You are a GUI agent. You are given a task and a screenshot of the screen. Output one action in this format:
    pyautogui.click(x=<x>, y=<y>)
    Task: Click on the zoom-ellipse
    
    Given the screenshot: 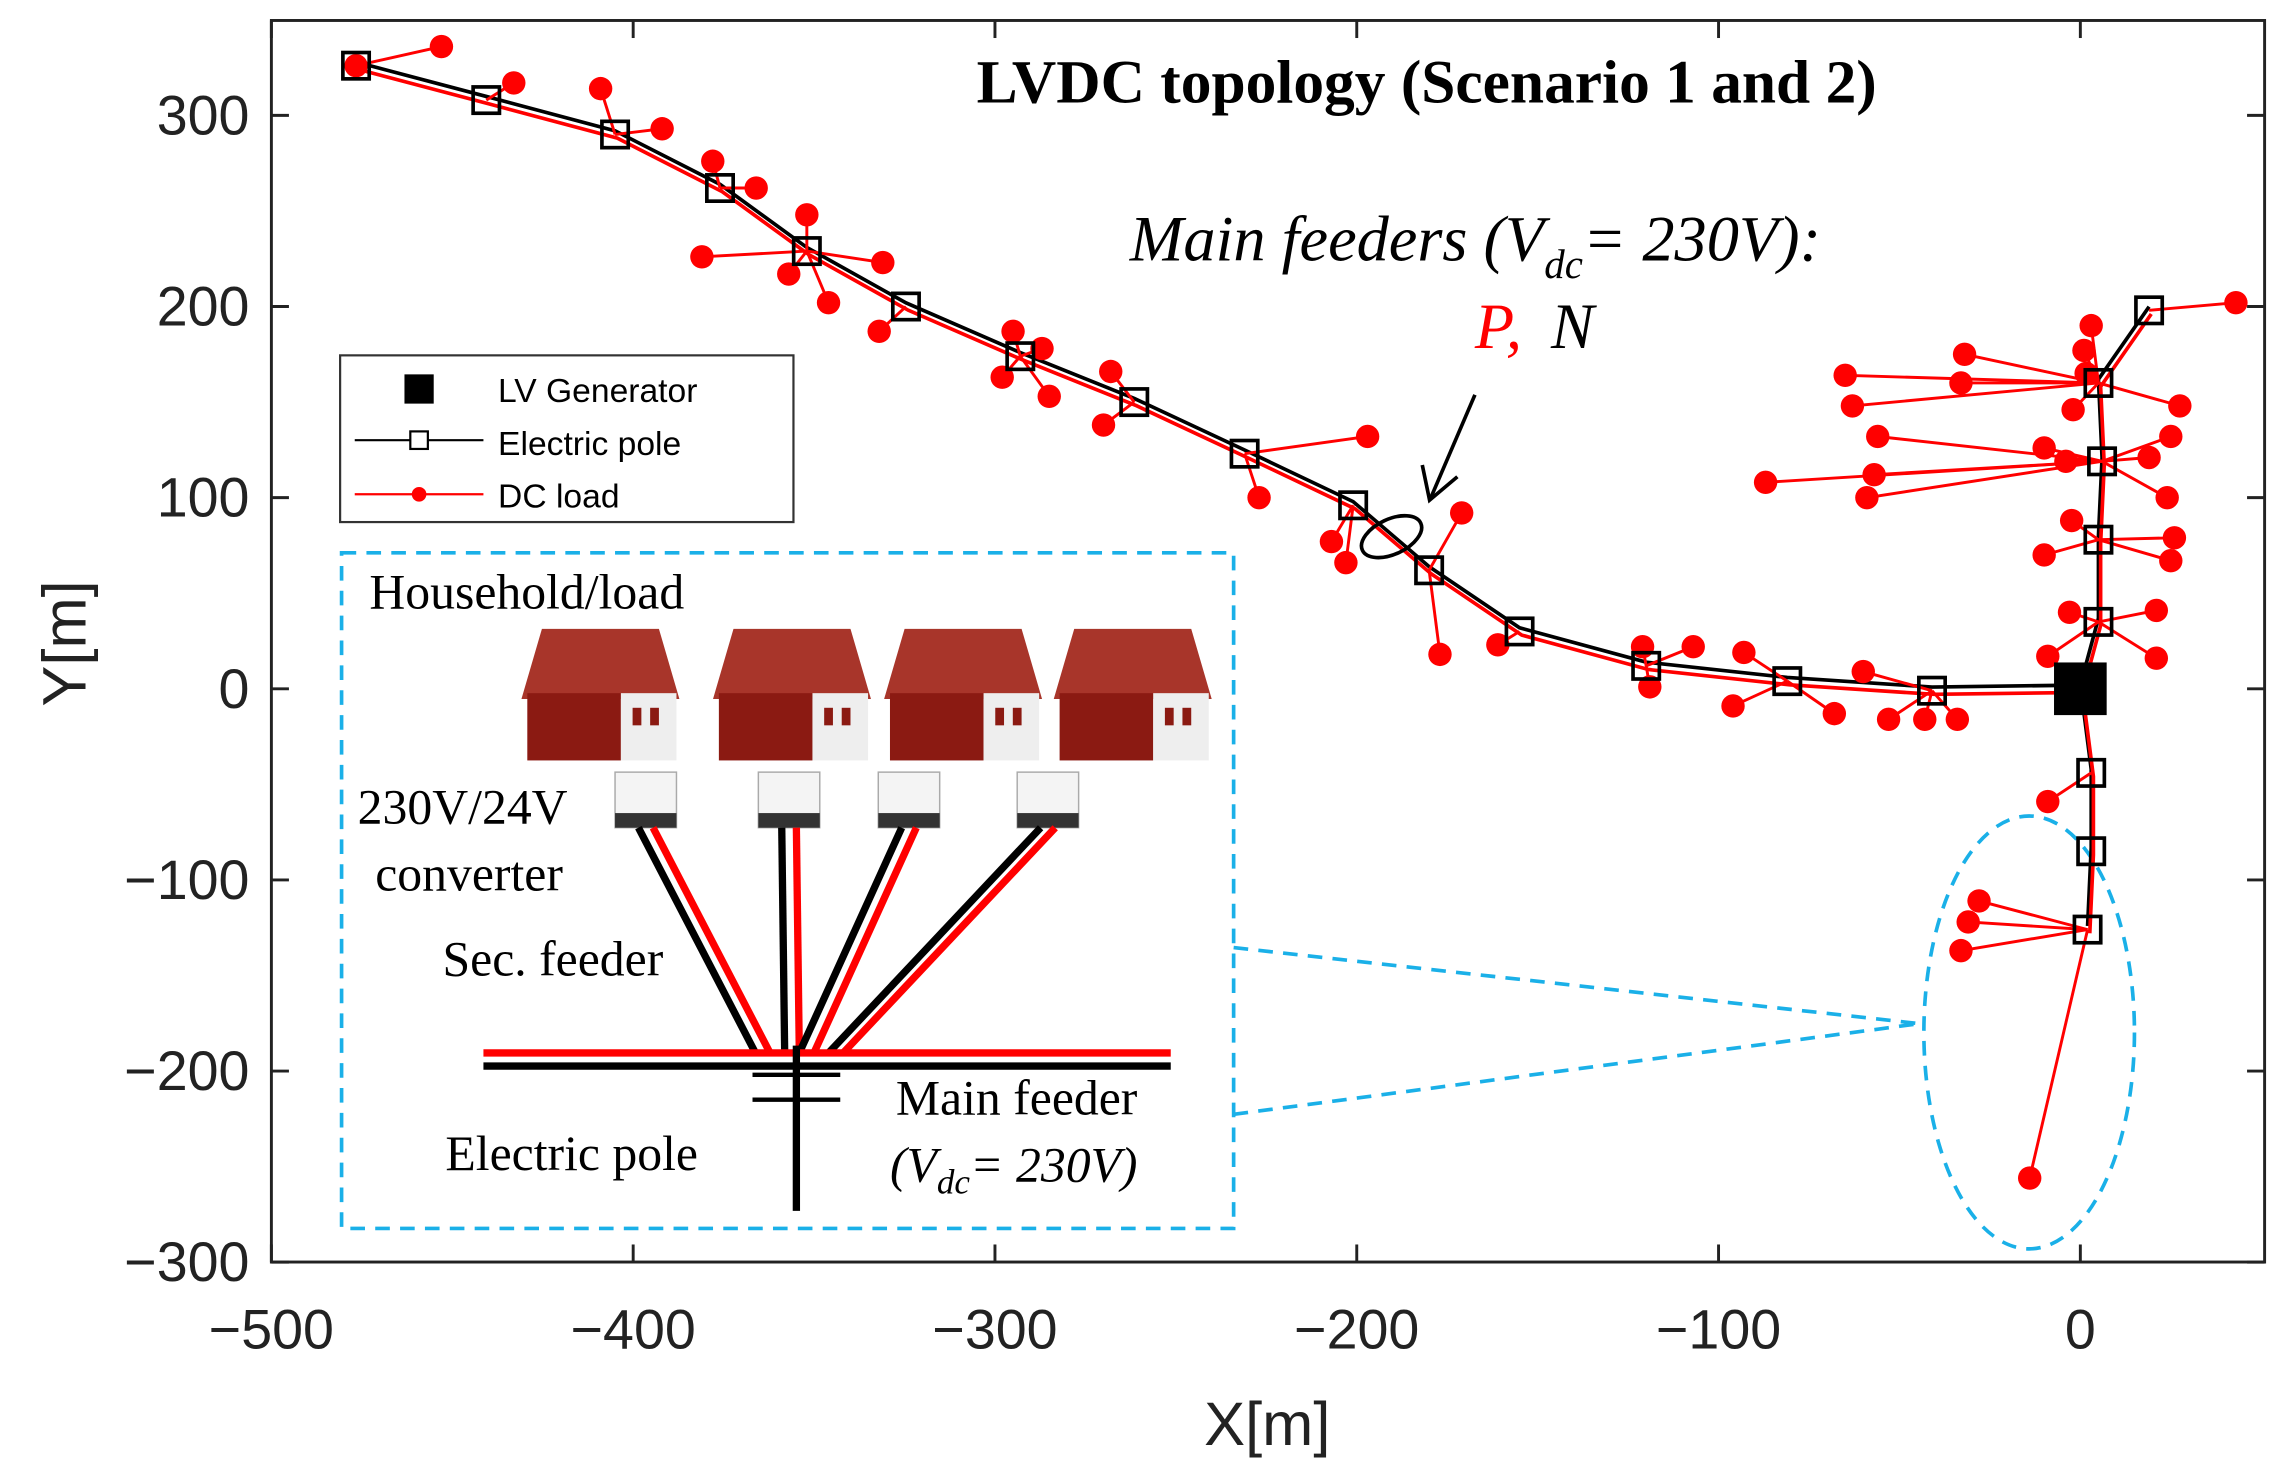 What is the action you would take?
    pyautogui.click(x=2029, y=1032)
    